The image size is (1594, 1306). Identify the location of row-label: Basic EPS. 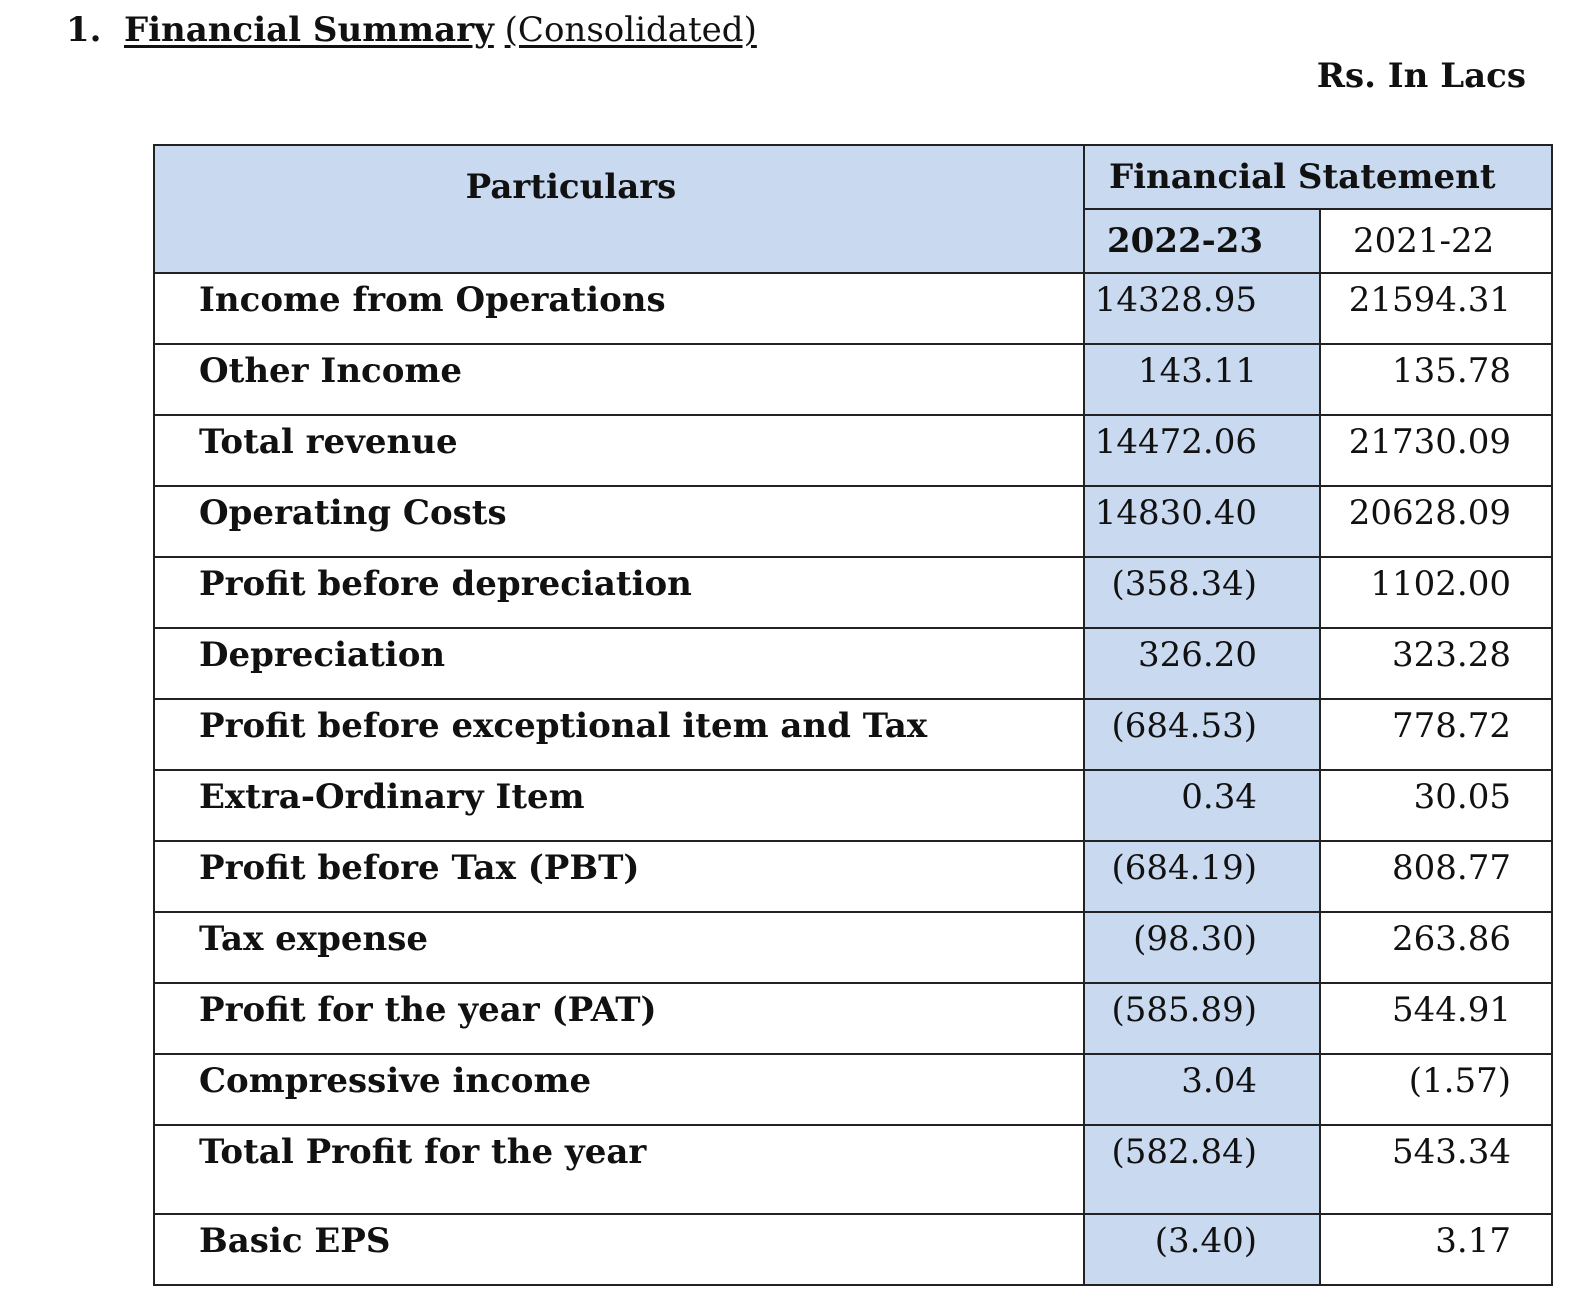
(619, 1249).